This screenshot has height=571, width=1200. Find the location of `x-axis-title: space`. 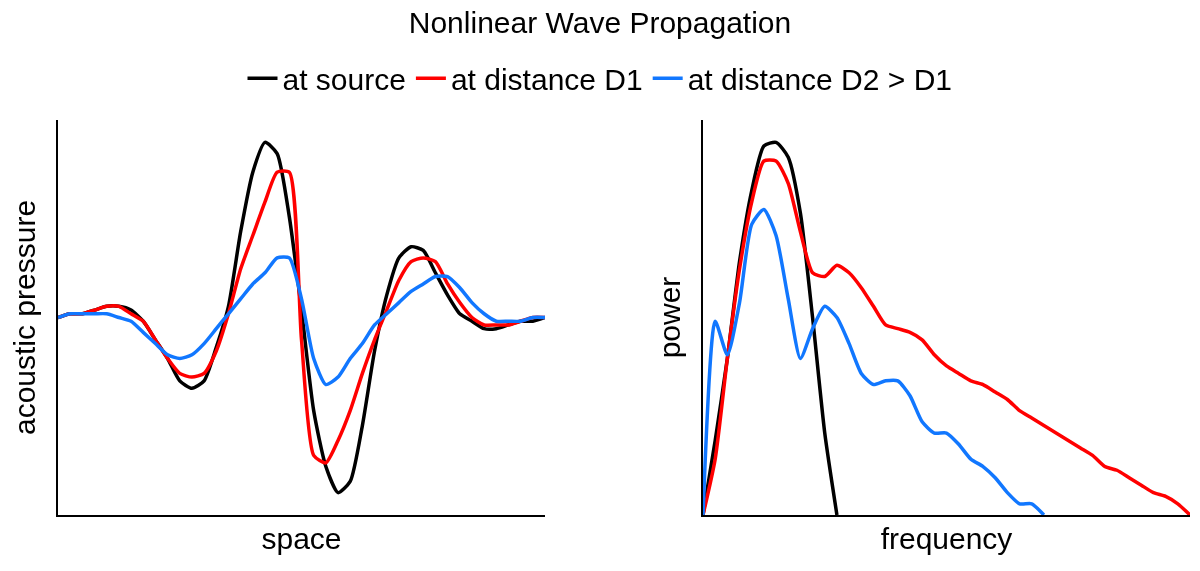

x-axis-title: space is located at coordinates (301, 538).